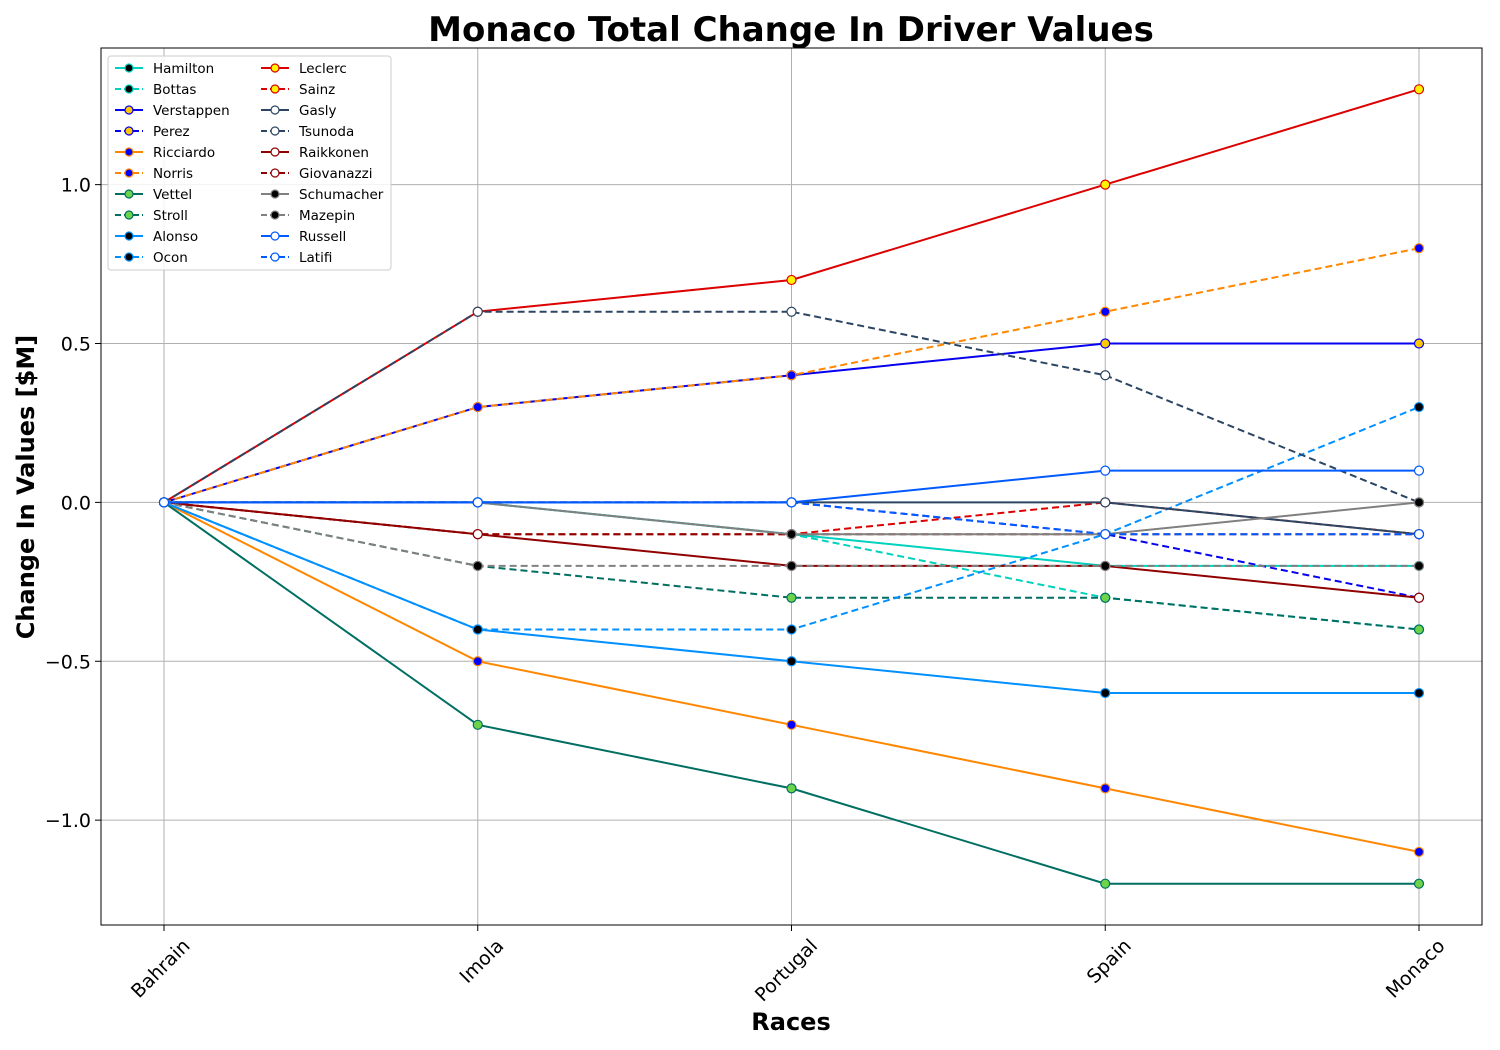 The width and height of the screenshot is (1500, 1050). What do you see at coordinates (298, 90) in the screenshot?
I see `legend-item-sainz: Sainz` at bounding box center [298, 90].